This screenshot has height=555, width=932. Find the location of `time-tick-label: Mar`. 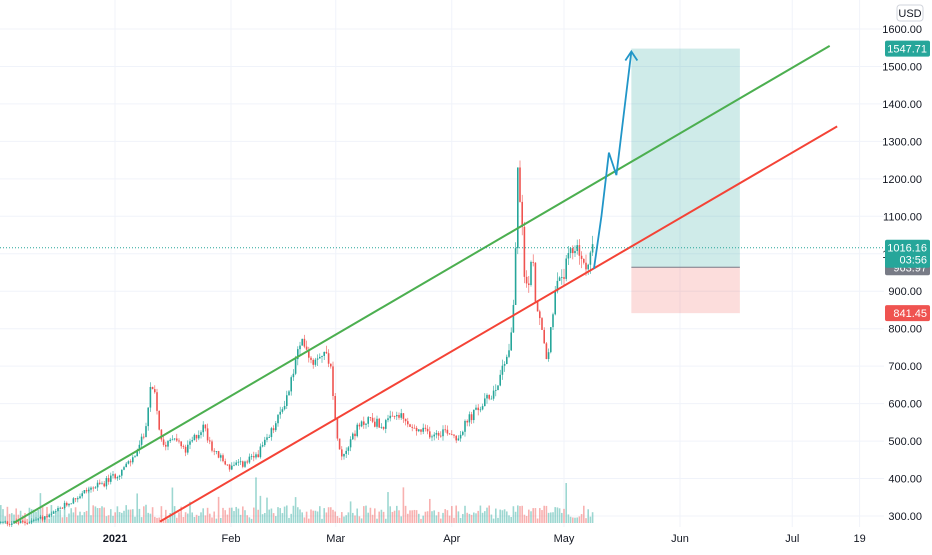

time-tick-label: Mar is located at coordinates (335, 539).